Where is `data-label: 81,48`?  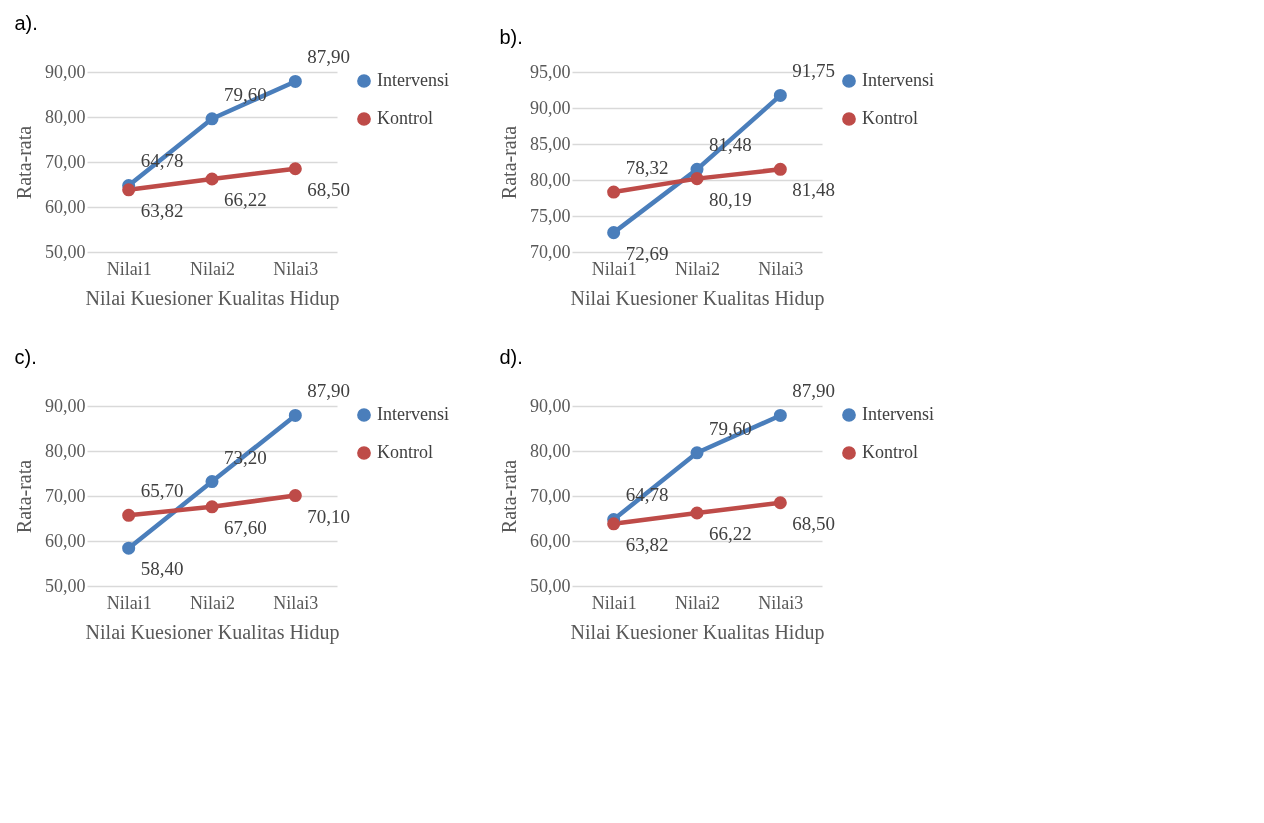 data-label: 81,48 is located at coordinates (814, 190).